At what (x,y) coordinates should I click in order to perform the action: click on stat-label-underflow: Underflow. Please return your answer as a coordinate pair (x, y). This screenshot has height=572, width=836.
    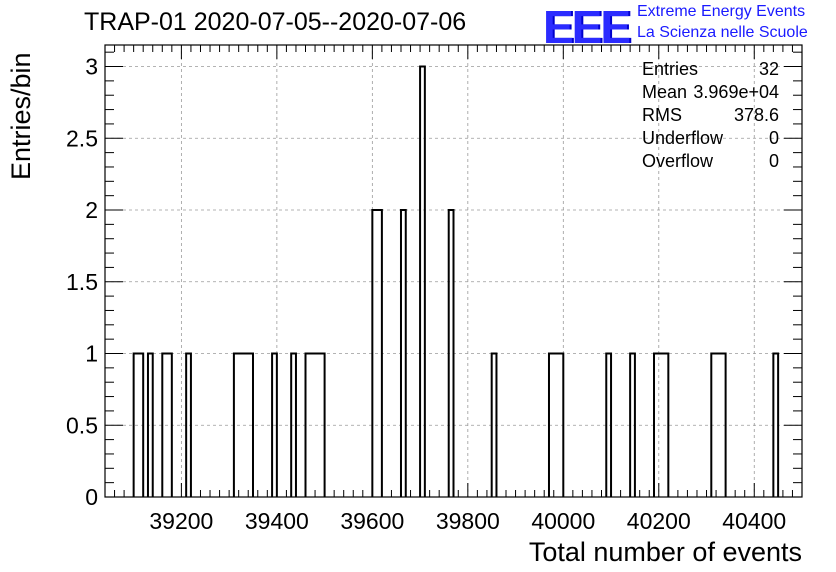
    Looking at the image, I should click on (683, 138).